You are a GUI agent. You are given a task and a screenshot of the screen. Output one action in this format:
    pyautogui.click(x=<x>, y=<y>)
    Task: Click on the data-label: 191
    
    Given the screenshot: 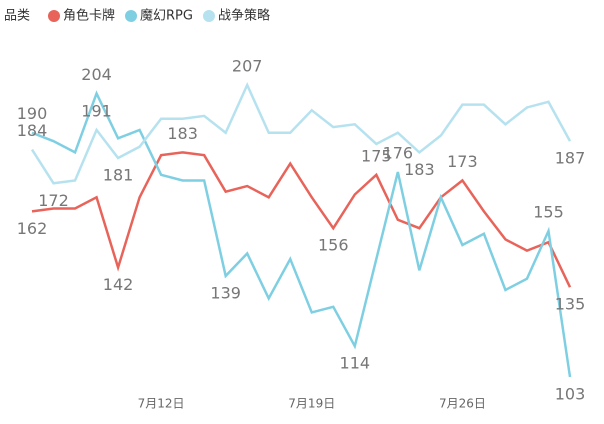 What is the action you would take?
    pyautogui.click(x=96, y=110)
    